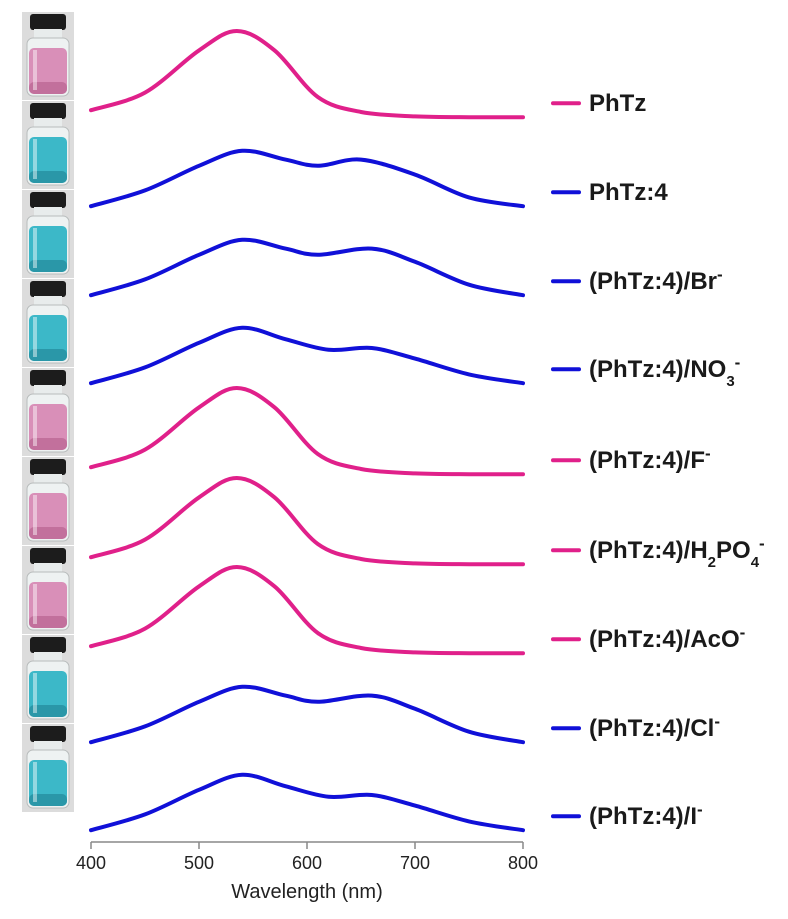 The width and height of the screenshot is (788, 919). Describe the element at coordinates (646, 815) in the screenshot. I see `legend-label: (PhTz:4)/I-` at that location.